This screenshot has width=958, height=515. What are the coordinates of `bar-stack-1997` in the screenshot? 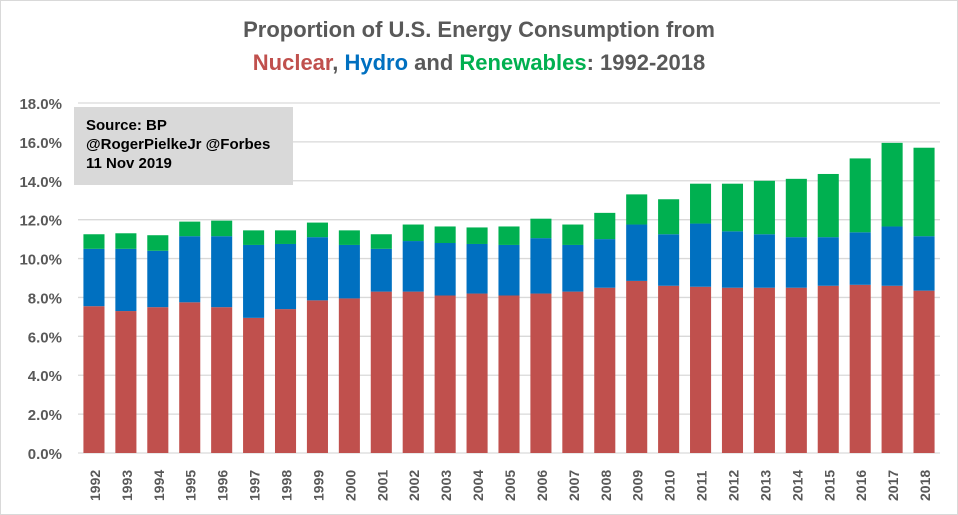 It's located at (254, 341).